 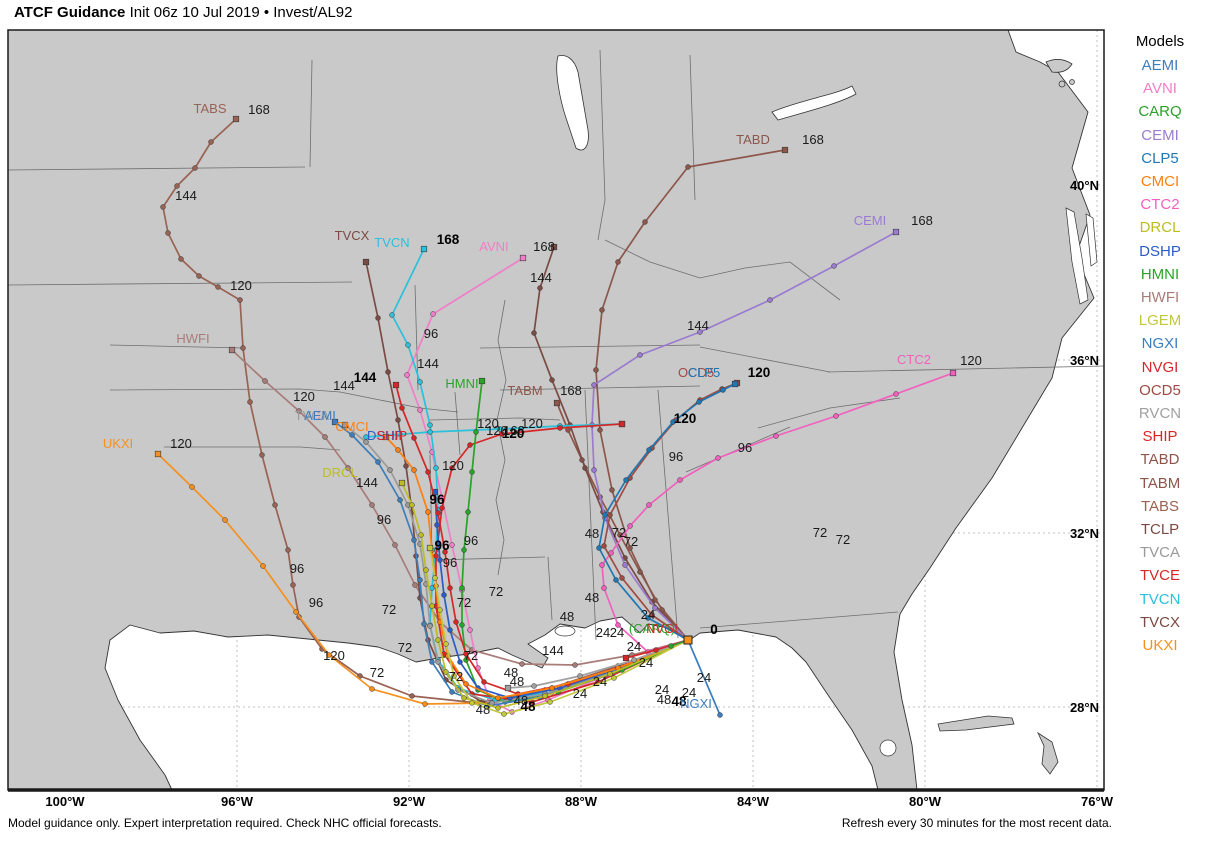 What do you see at coordinates (385, 435) in the screenshot?
I see `model-label-dshp: DSHP` at bounding box center [385, 435].